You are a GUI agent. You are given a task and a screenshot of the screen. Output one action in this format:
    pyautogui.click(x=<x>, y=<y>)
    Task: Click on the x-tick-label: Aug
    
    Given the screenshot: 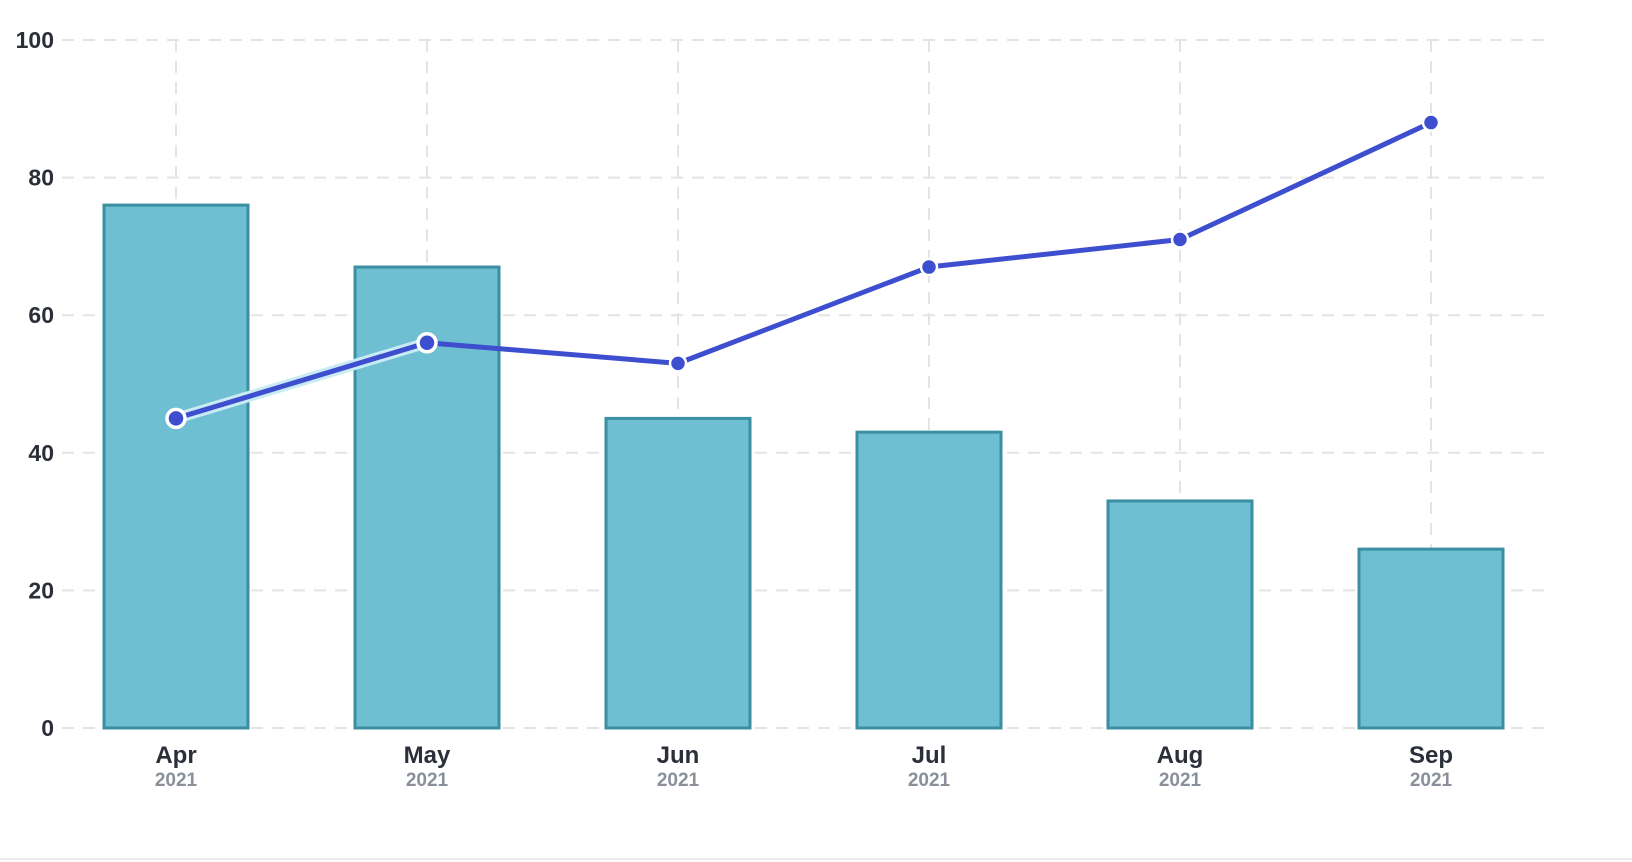 What is the action you would take?
    pyautogui.click(x=1180, y=755)
    